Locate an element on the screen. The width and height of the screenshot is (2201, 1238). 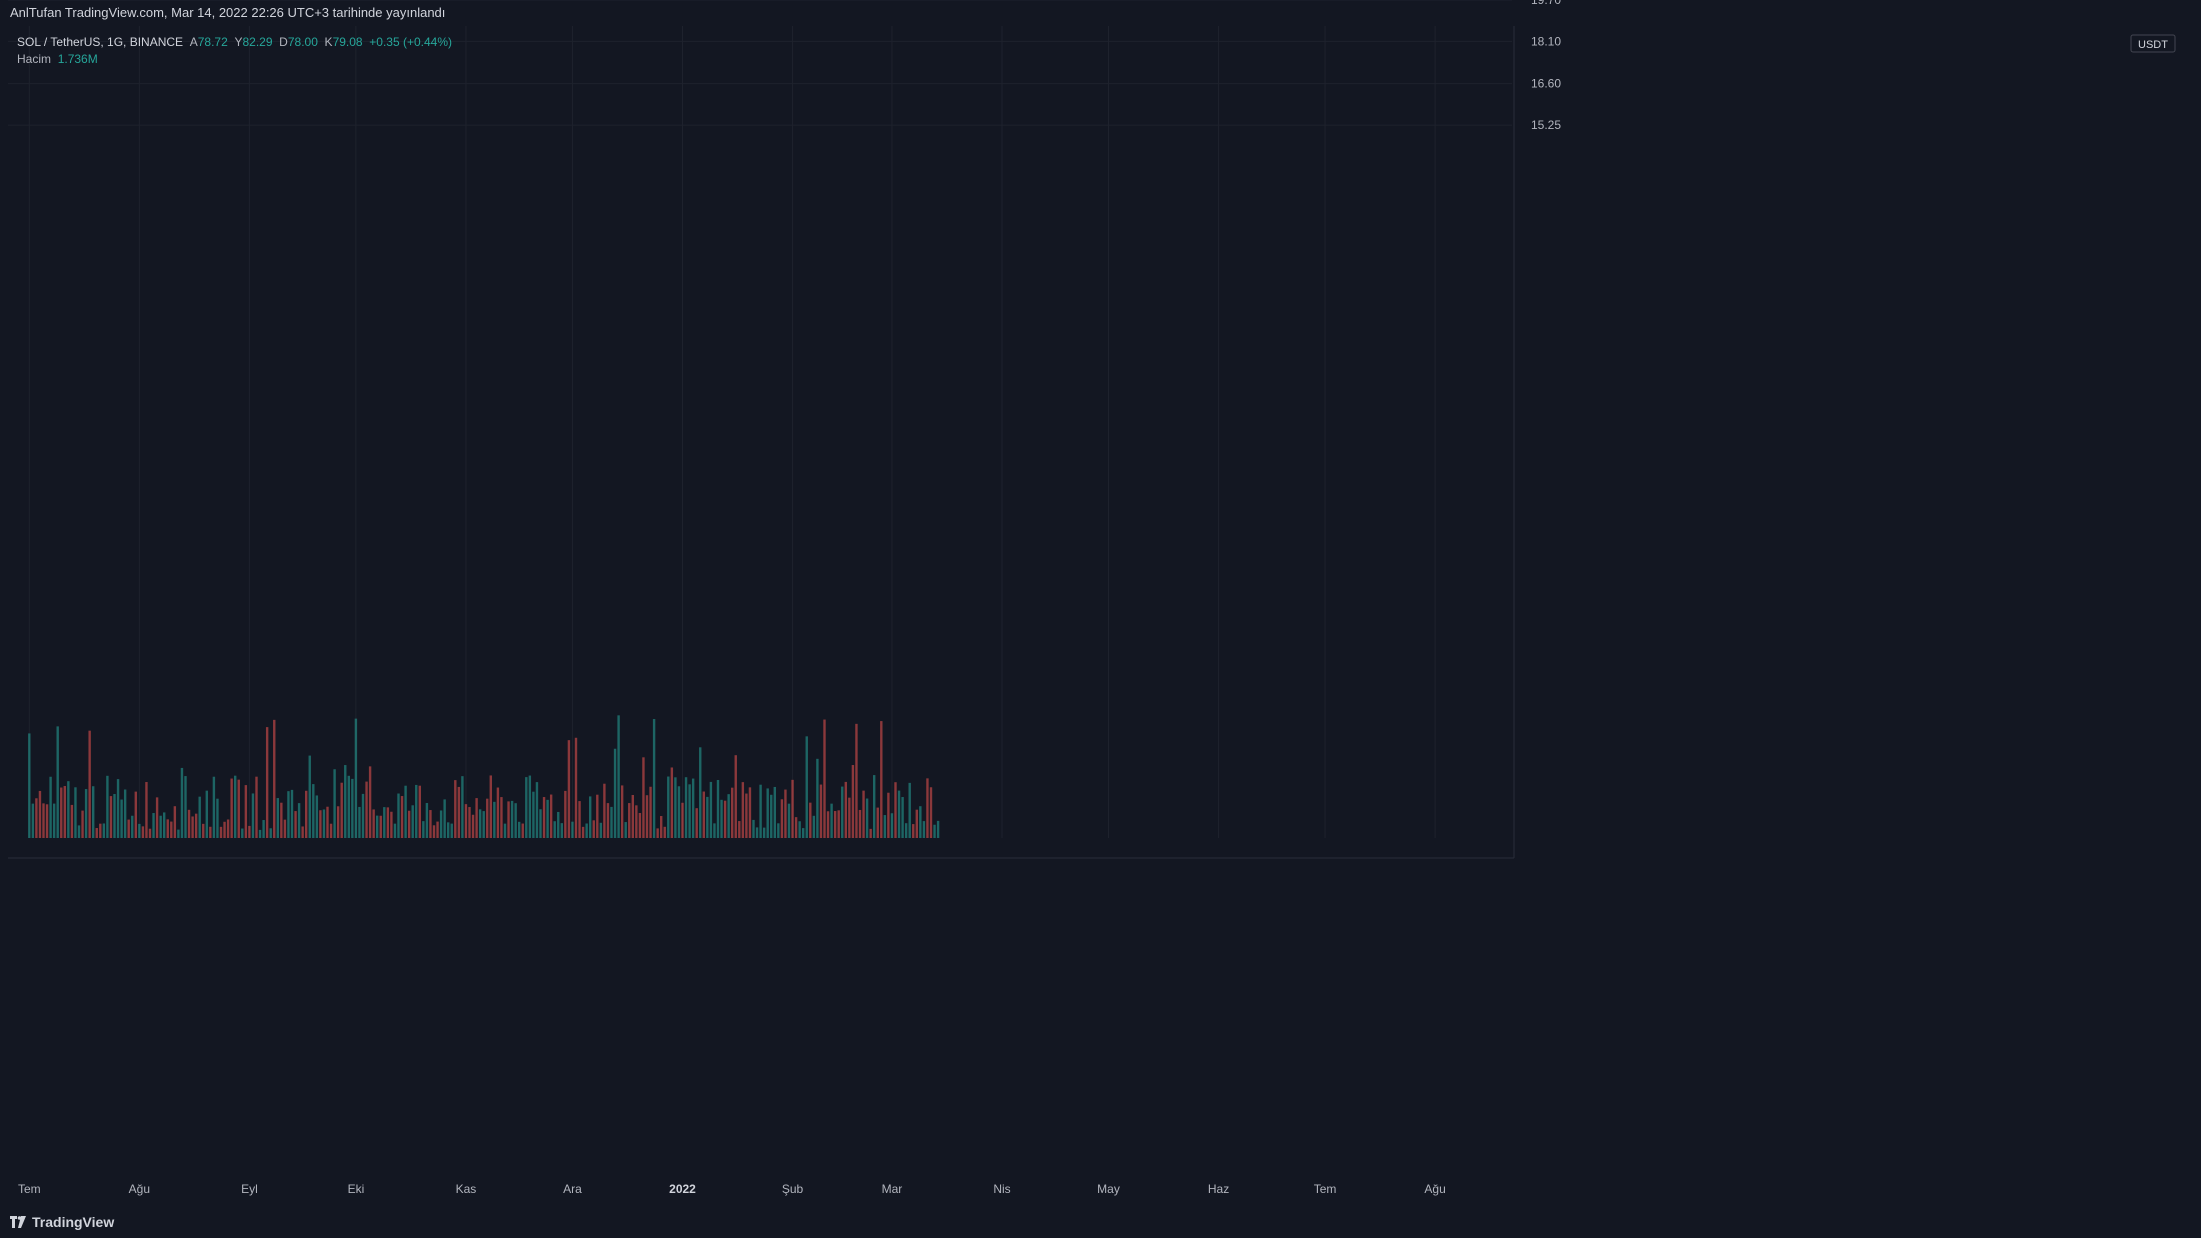
x-tick-label: Nis is located at coordinates (1001, 1189).